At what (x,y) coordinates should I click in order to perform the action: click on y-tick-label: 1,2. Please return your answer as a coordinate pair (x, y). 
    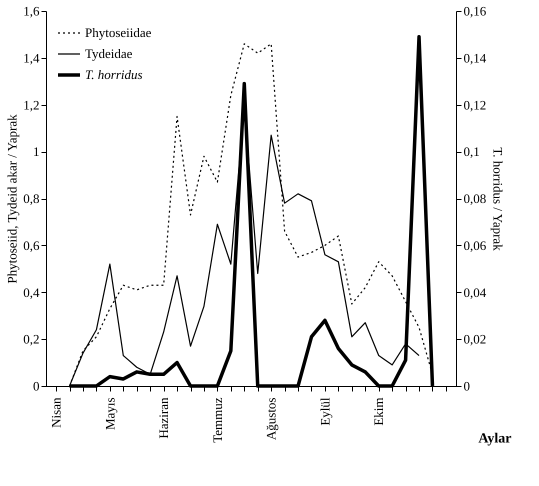
    Looking at the image, I should click on (31, 104).